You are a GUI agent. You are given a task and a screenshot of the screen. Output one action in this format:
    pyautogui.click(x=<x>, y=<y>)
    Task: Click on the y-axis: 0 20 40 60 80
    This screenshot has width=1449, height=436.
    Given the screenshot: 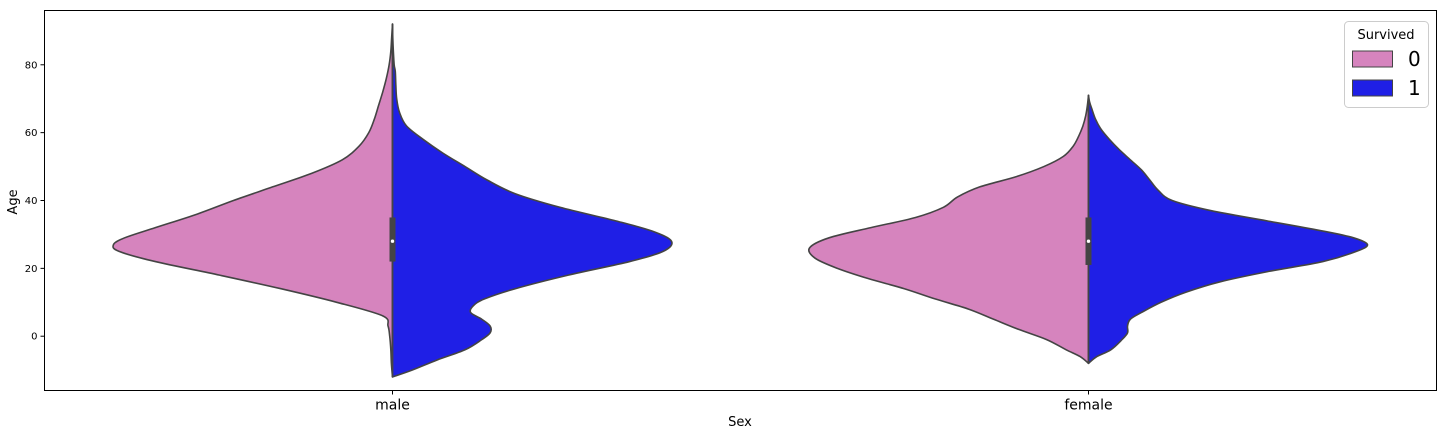 What is the action you would take?
    pyautogui.click(x=35, y=201)
    